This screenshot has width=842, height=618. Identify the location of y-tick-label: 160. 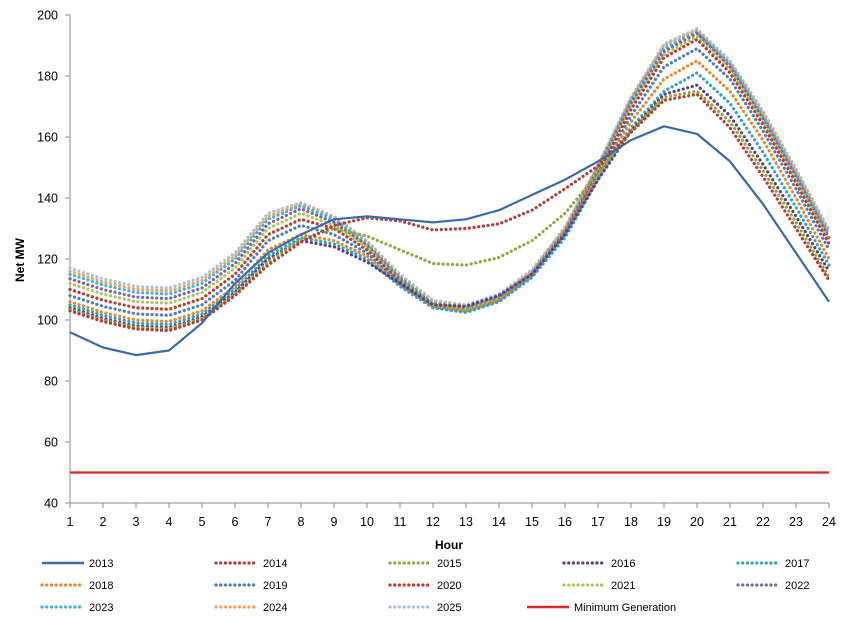
(47, 138).